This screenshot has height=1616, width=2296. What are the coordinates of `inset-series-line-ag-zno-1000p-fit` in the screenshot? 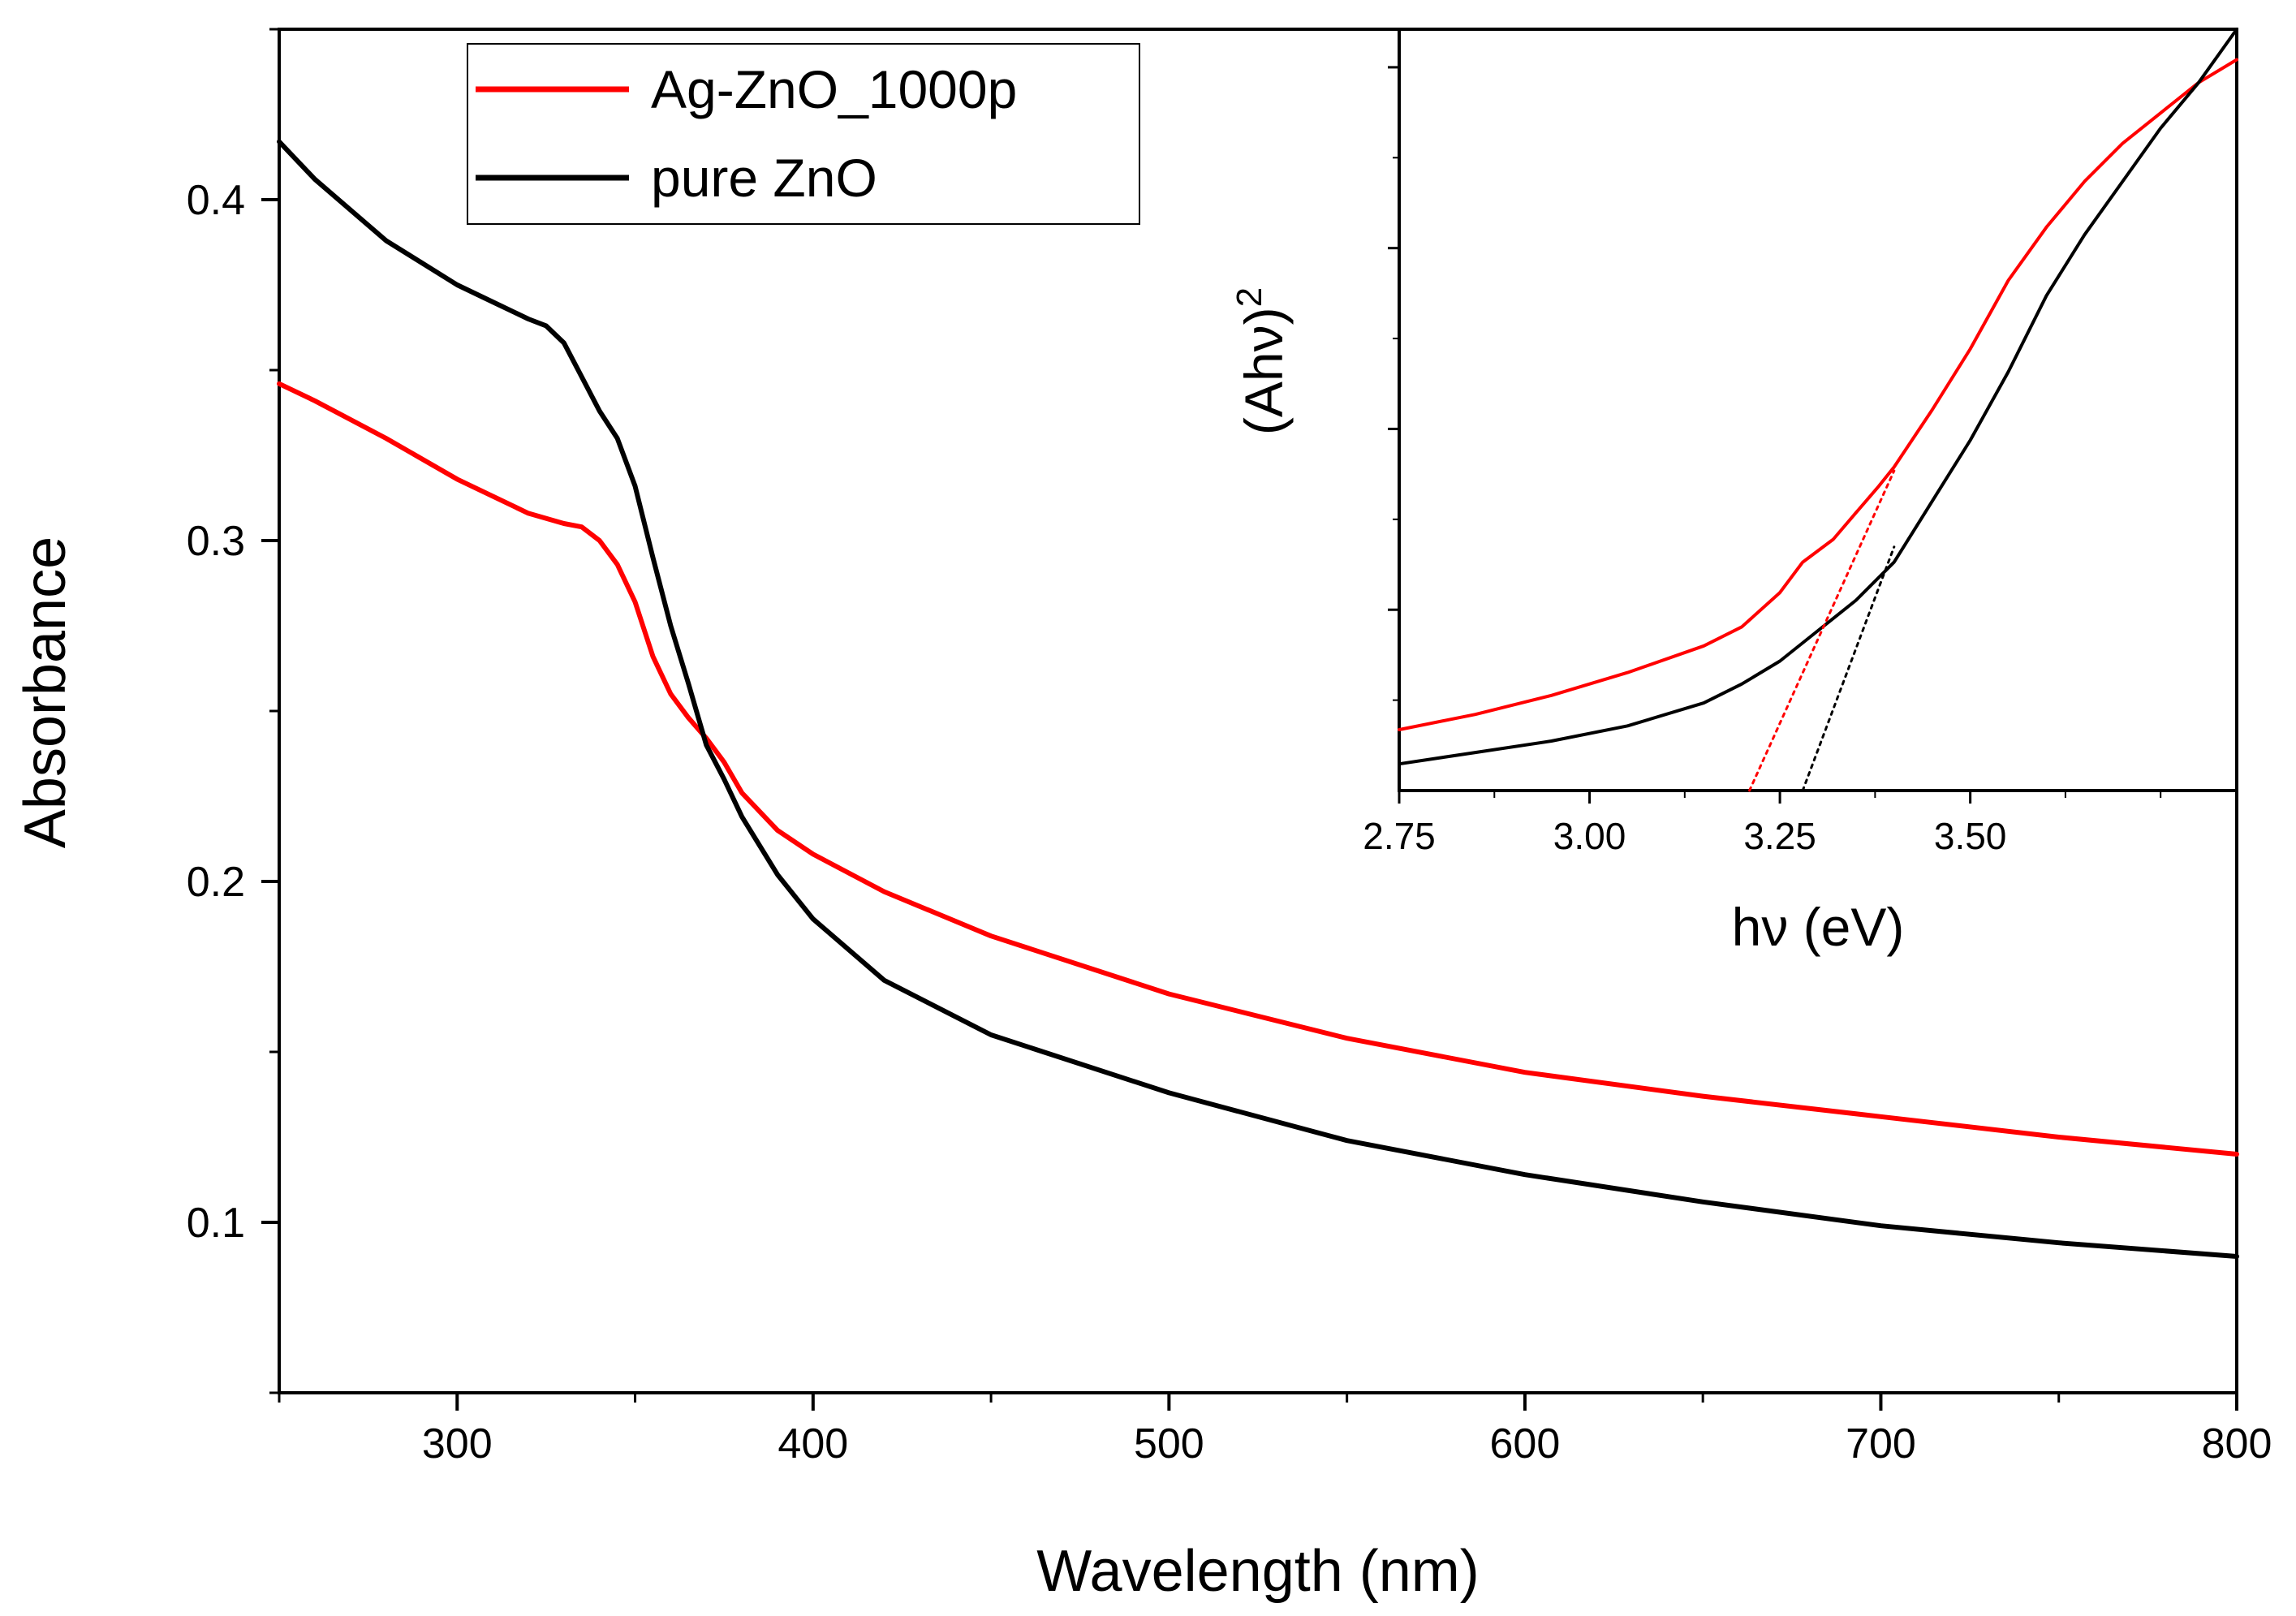 It's located at (1822, 631).